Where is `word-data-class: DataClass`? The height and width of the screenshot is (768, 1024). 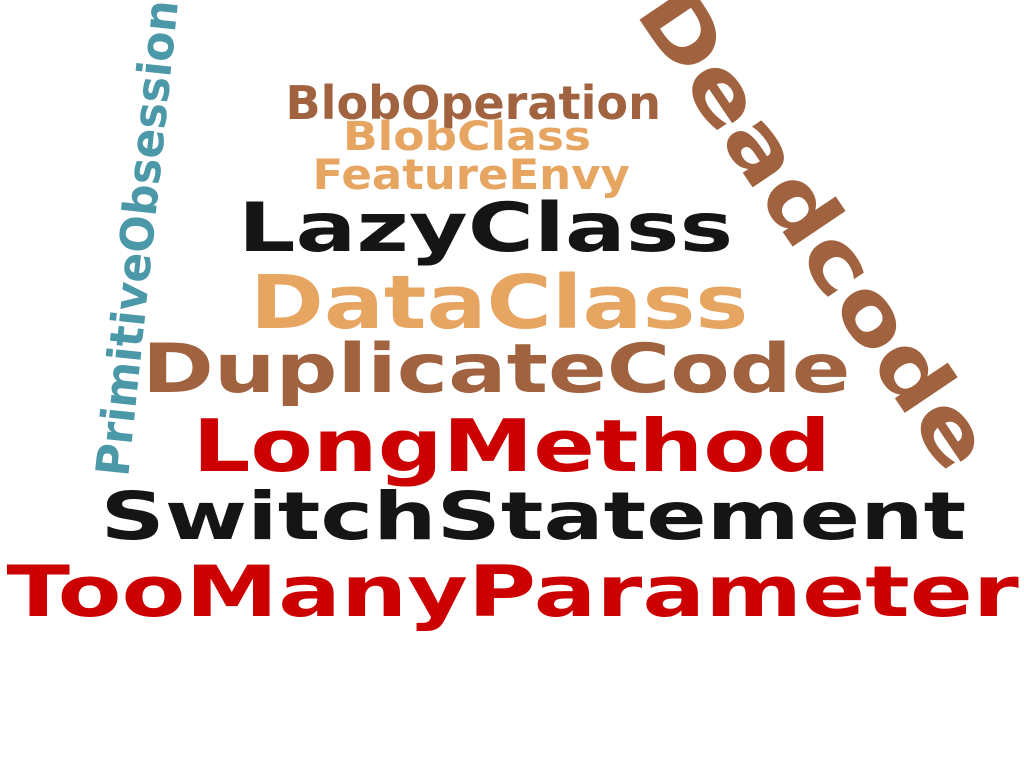 word-data-class: DataClass is located at coordinates (499, 303).